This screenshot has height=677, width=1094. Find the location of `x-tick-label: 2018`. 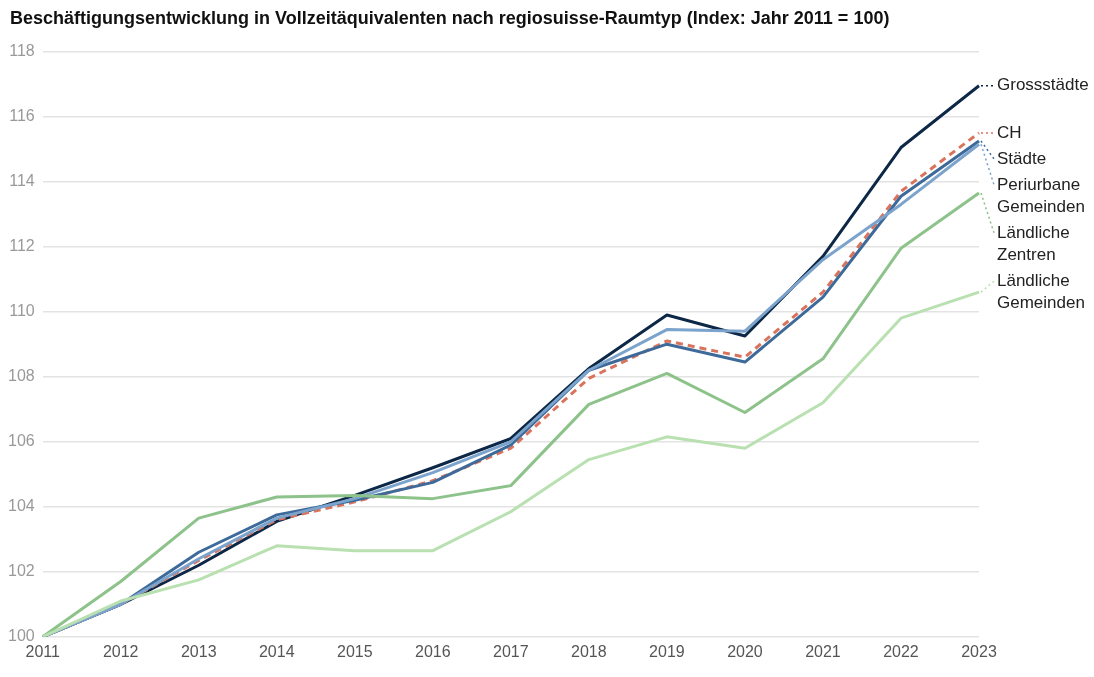

x-tick-label: 2018 is located at coordinates (589, 651).